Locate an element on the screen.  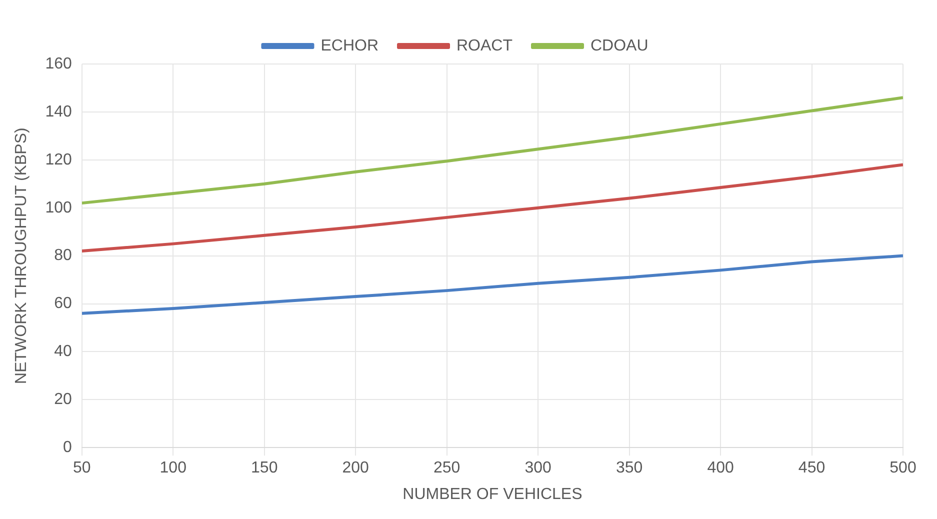
x-tick-label: 400 is located at coordinates (720, 468).